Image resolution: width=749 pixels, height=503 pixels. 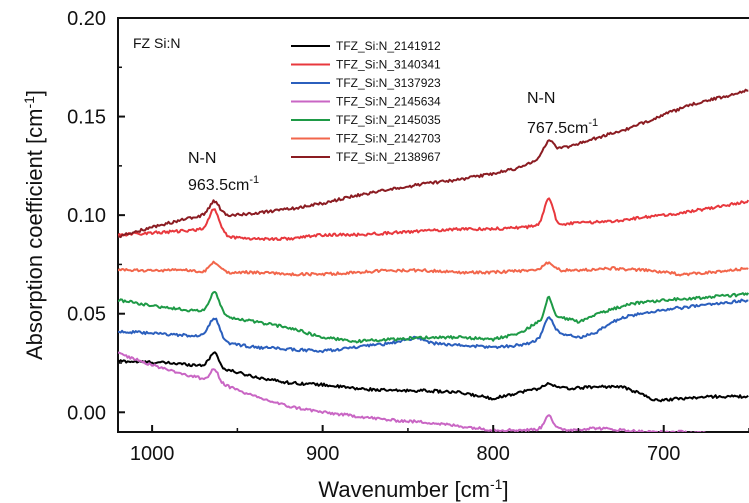 I want to click on x-tick-label-2: 800, so click(x=493, y=454).